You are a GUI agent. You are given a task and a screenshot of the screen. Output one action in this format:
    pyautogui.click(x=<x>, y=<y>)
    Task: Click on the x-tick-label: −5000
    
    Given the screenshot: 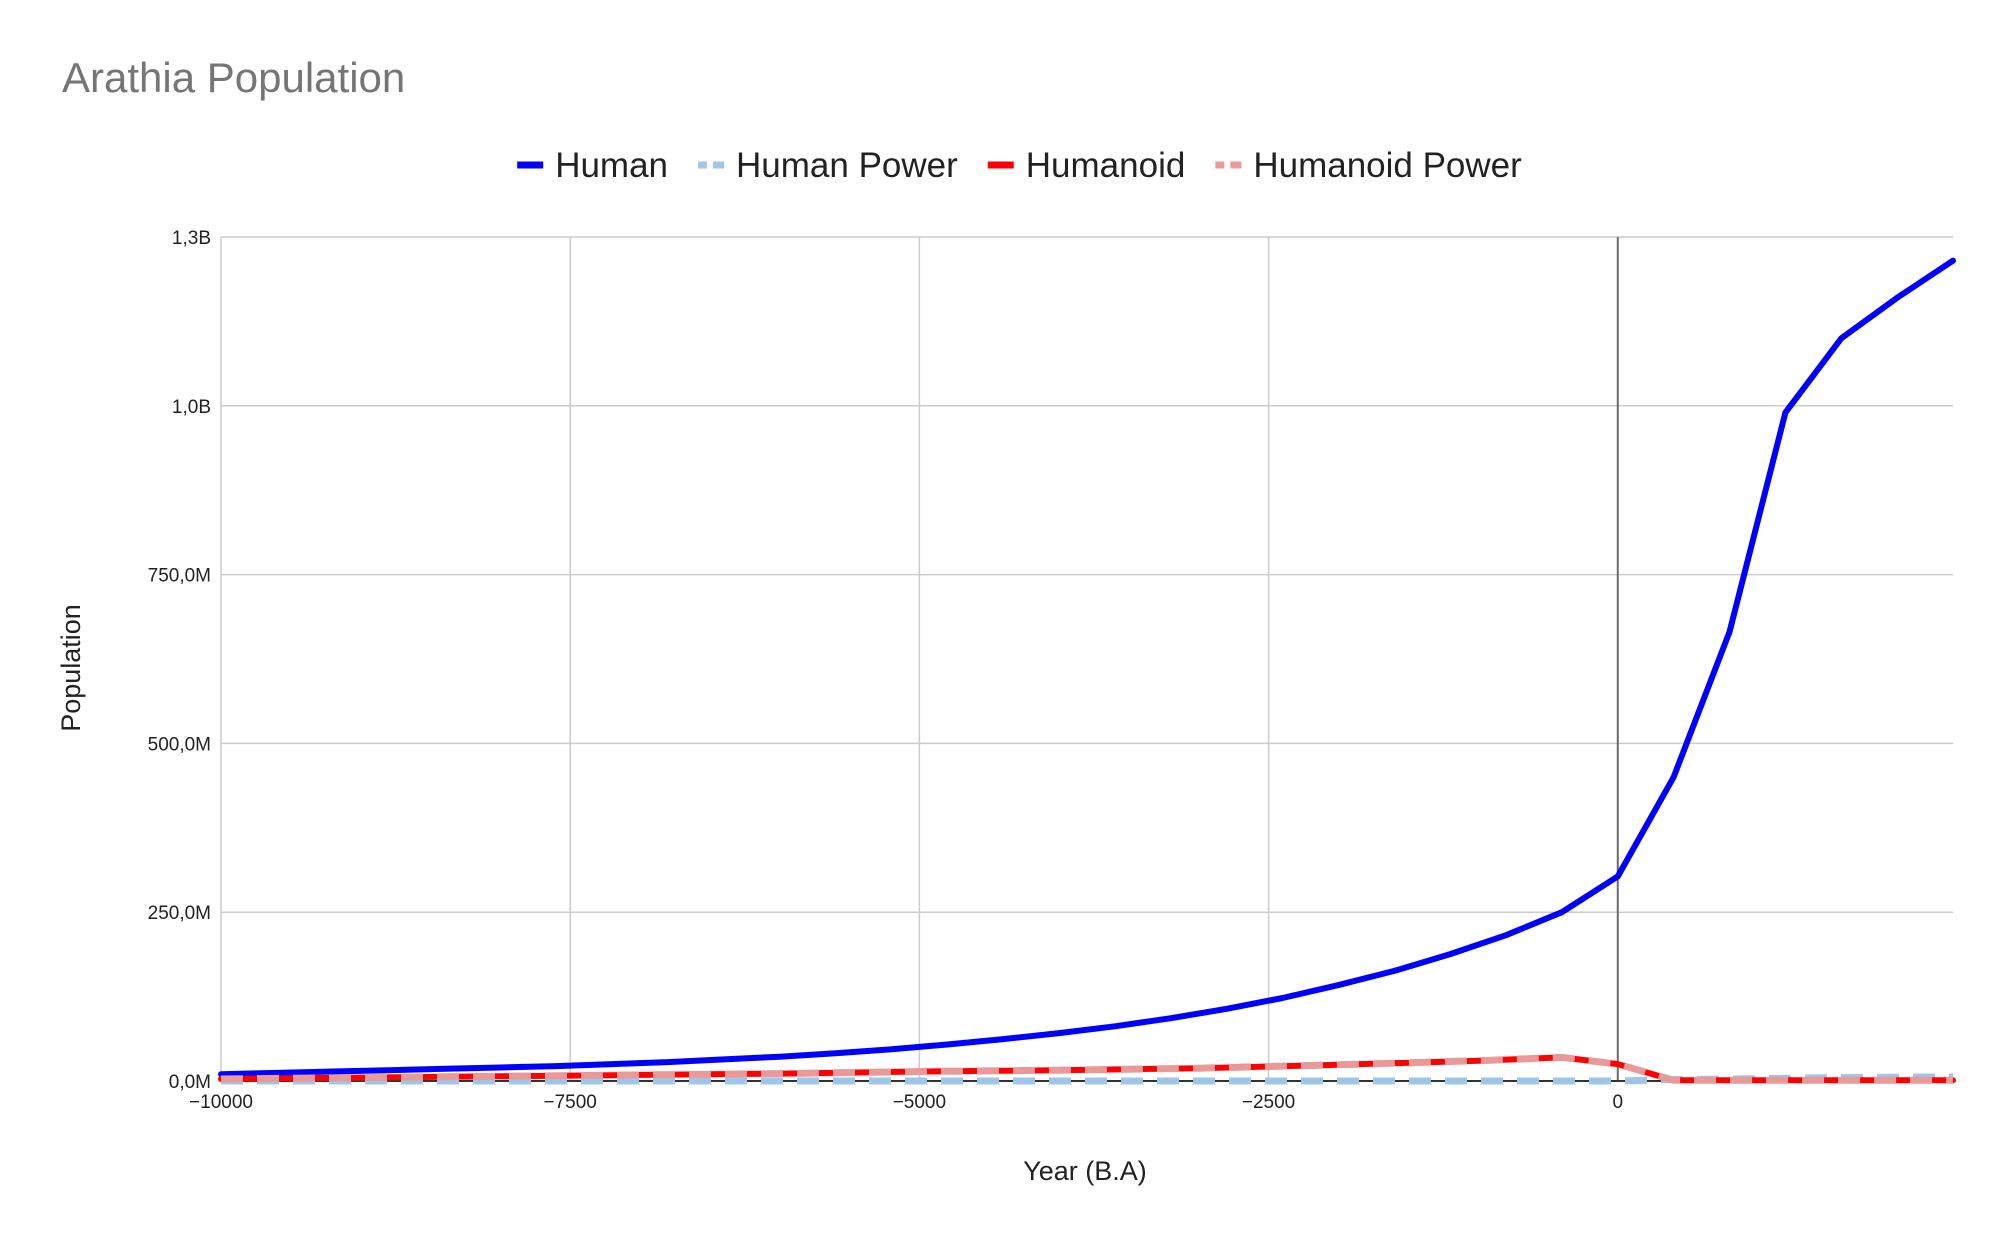 What is the action you would take?
    pyautogui.click(x=919, y=1102)
    